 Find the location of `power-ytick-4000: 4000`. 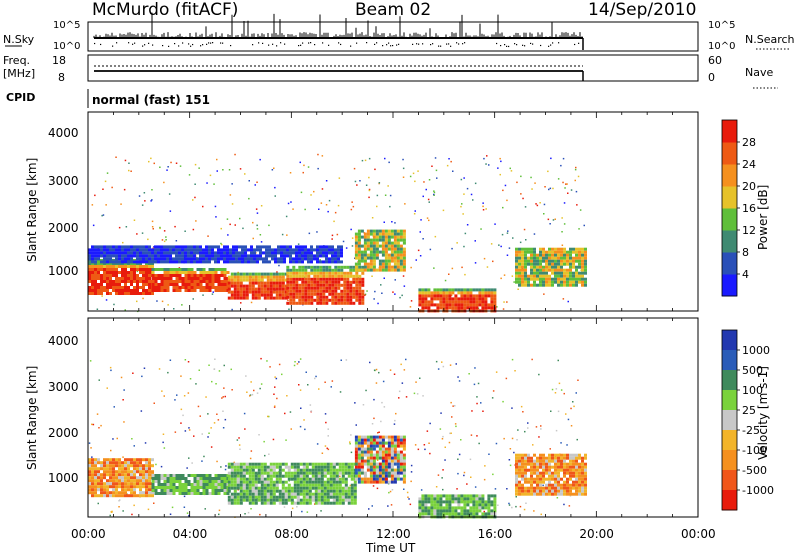

power-ytick-4000: 4000 is located at coordinates (63, 133).